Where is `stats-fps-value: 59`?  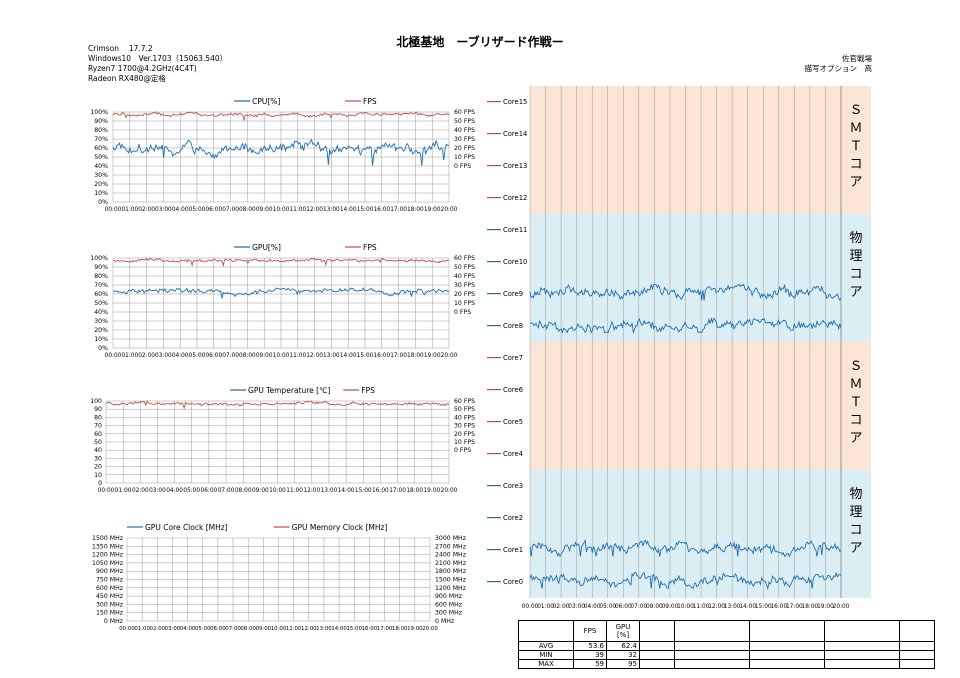
stats-fps-value: 59 is located at coordinates (590, 664).